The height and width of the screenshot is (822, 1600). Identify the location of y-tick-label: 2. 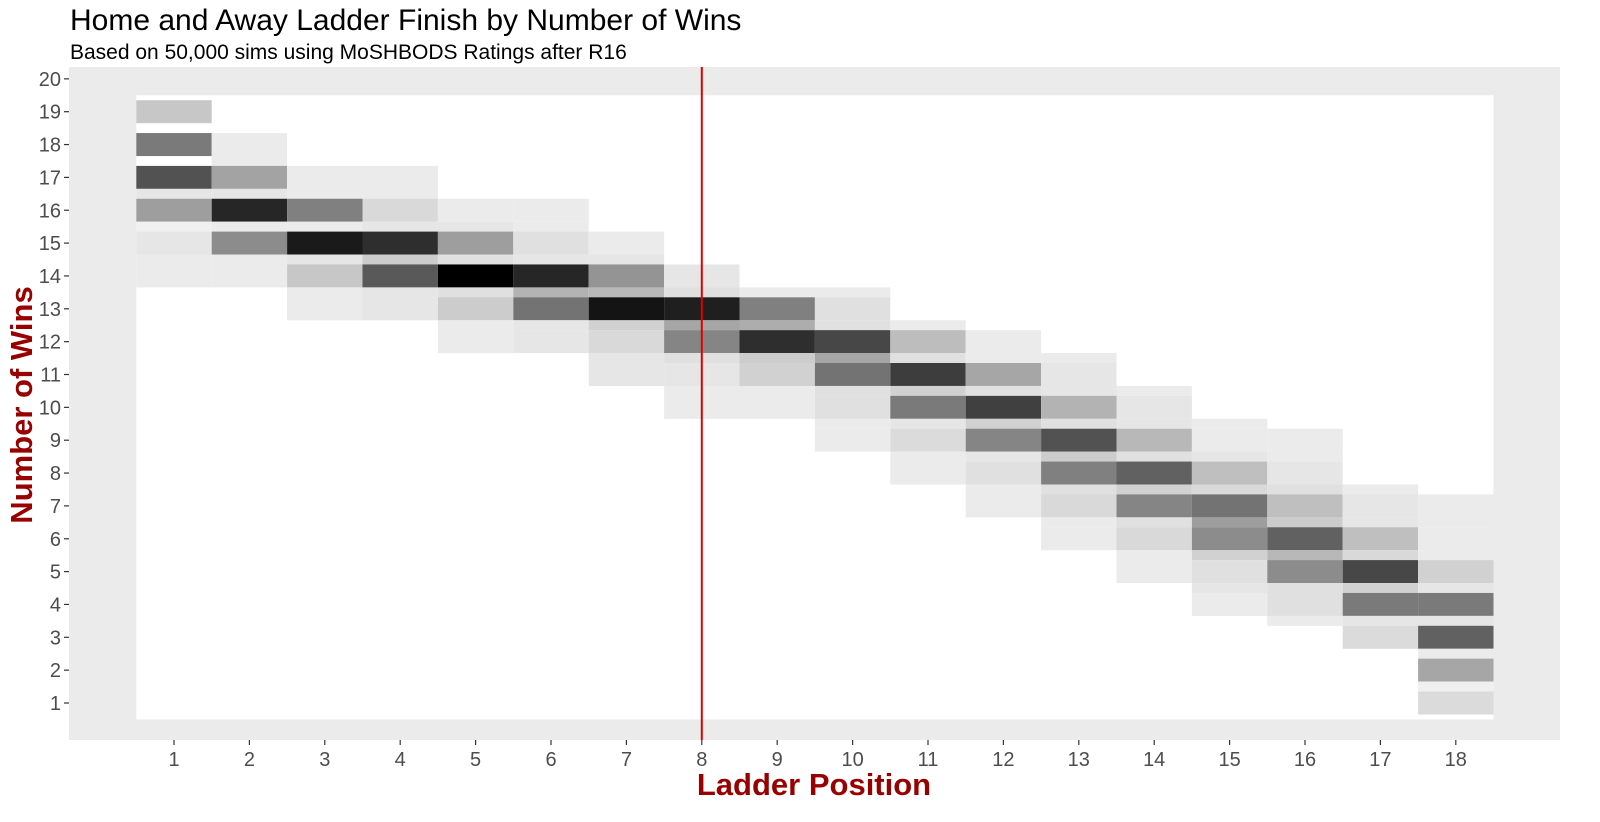
(55, 671).